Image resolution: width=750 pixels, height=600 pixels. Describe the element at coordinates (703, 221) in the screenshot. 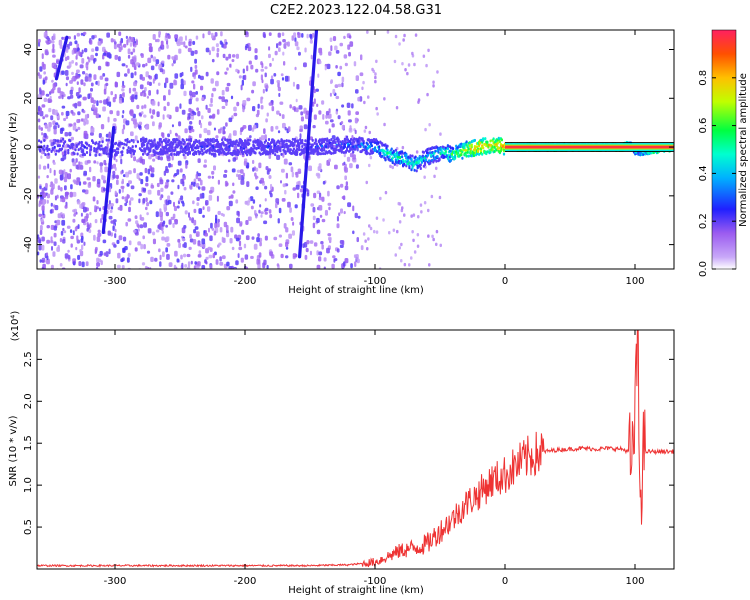

I see `colorbar-tick-label: 0.2` at that location.